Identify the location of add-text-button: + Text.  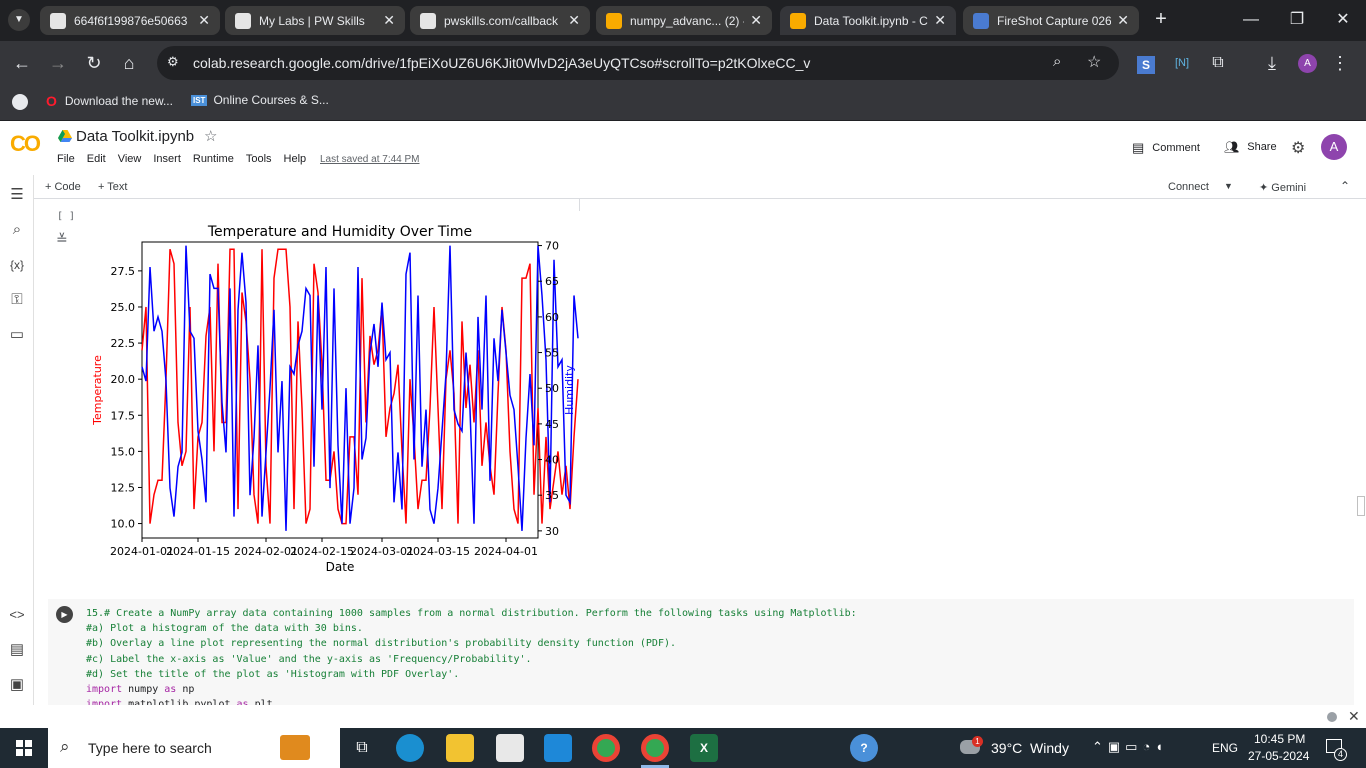
(113, 187).